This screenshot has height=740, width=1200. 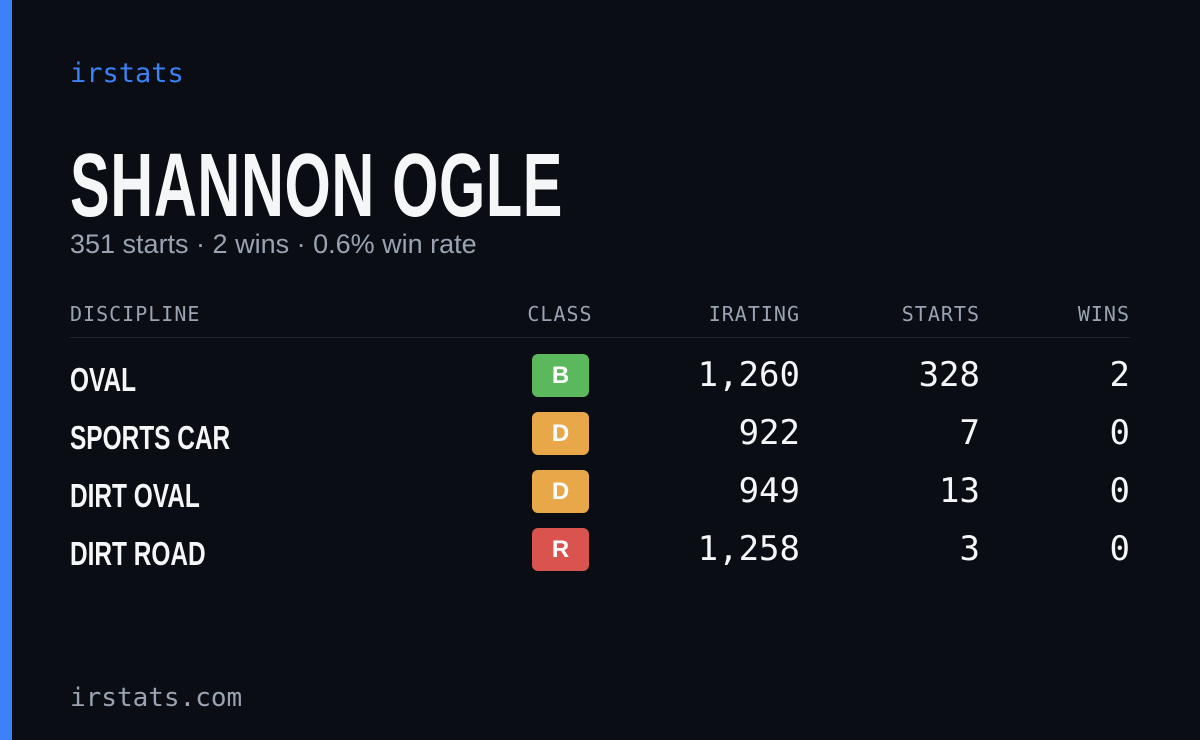 I want to click on cell-irating: 922, so click(x=769, y=433).